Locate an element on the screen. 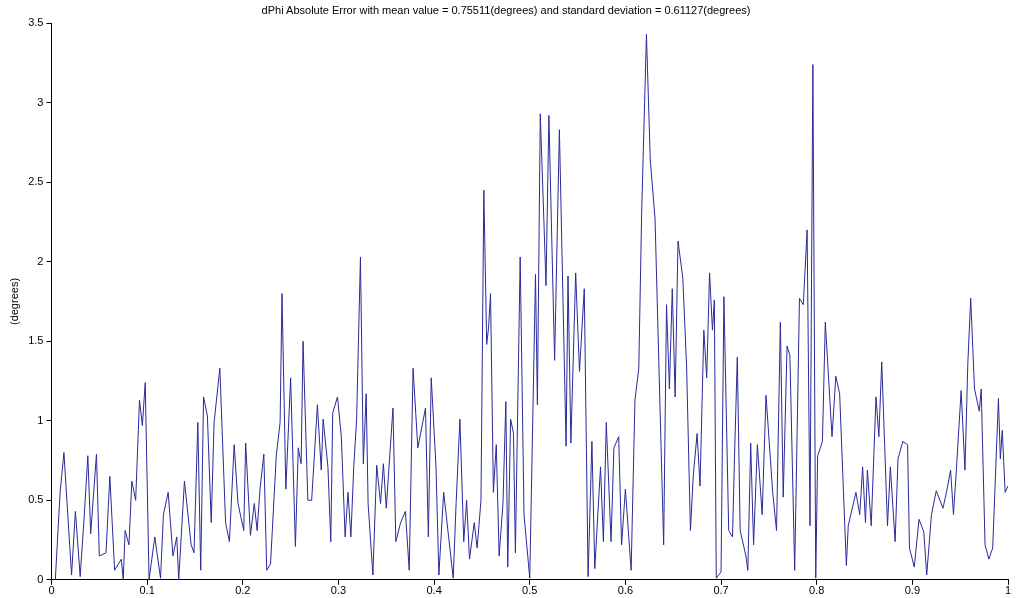 The height and width of the screenshot is (598, 1018). y-tick-label: 0.5 is located at coordinates (36, 499).